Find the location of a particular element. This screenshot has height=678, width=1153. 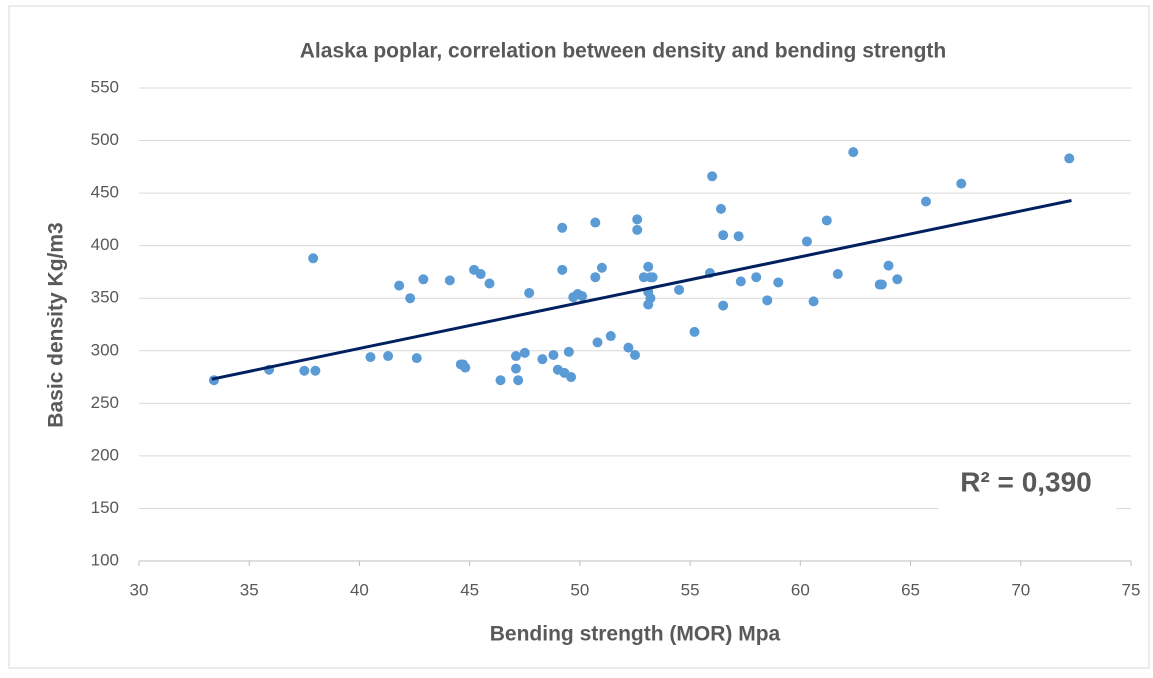

x-tick-label: 75 is located at coordinates (1131, 589).